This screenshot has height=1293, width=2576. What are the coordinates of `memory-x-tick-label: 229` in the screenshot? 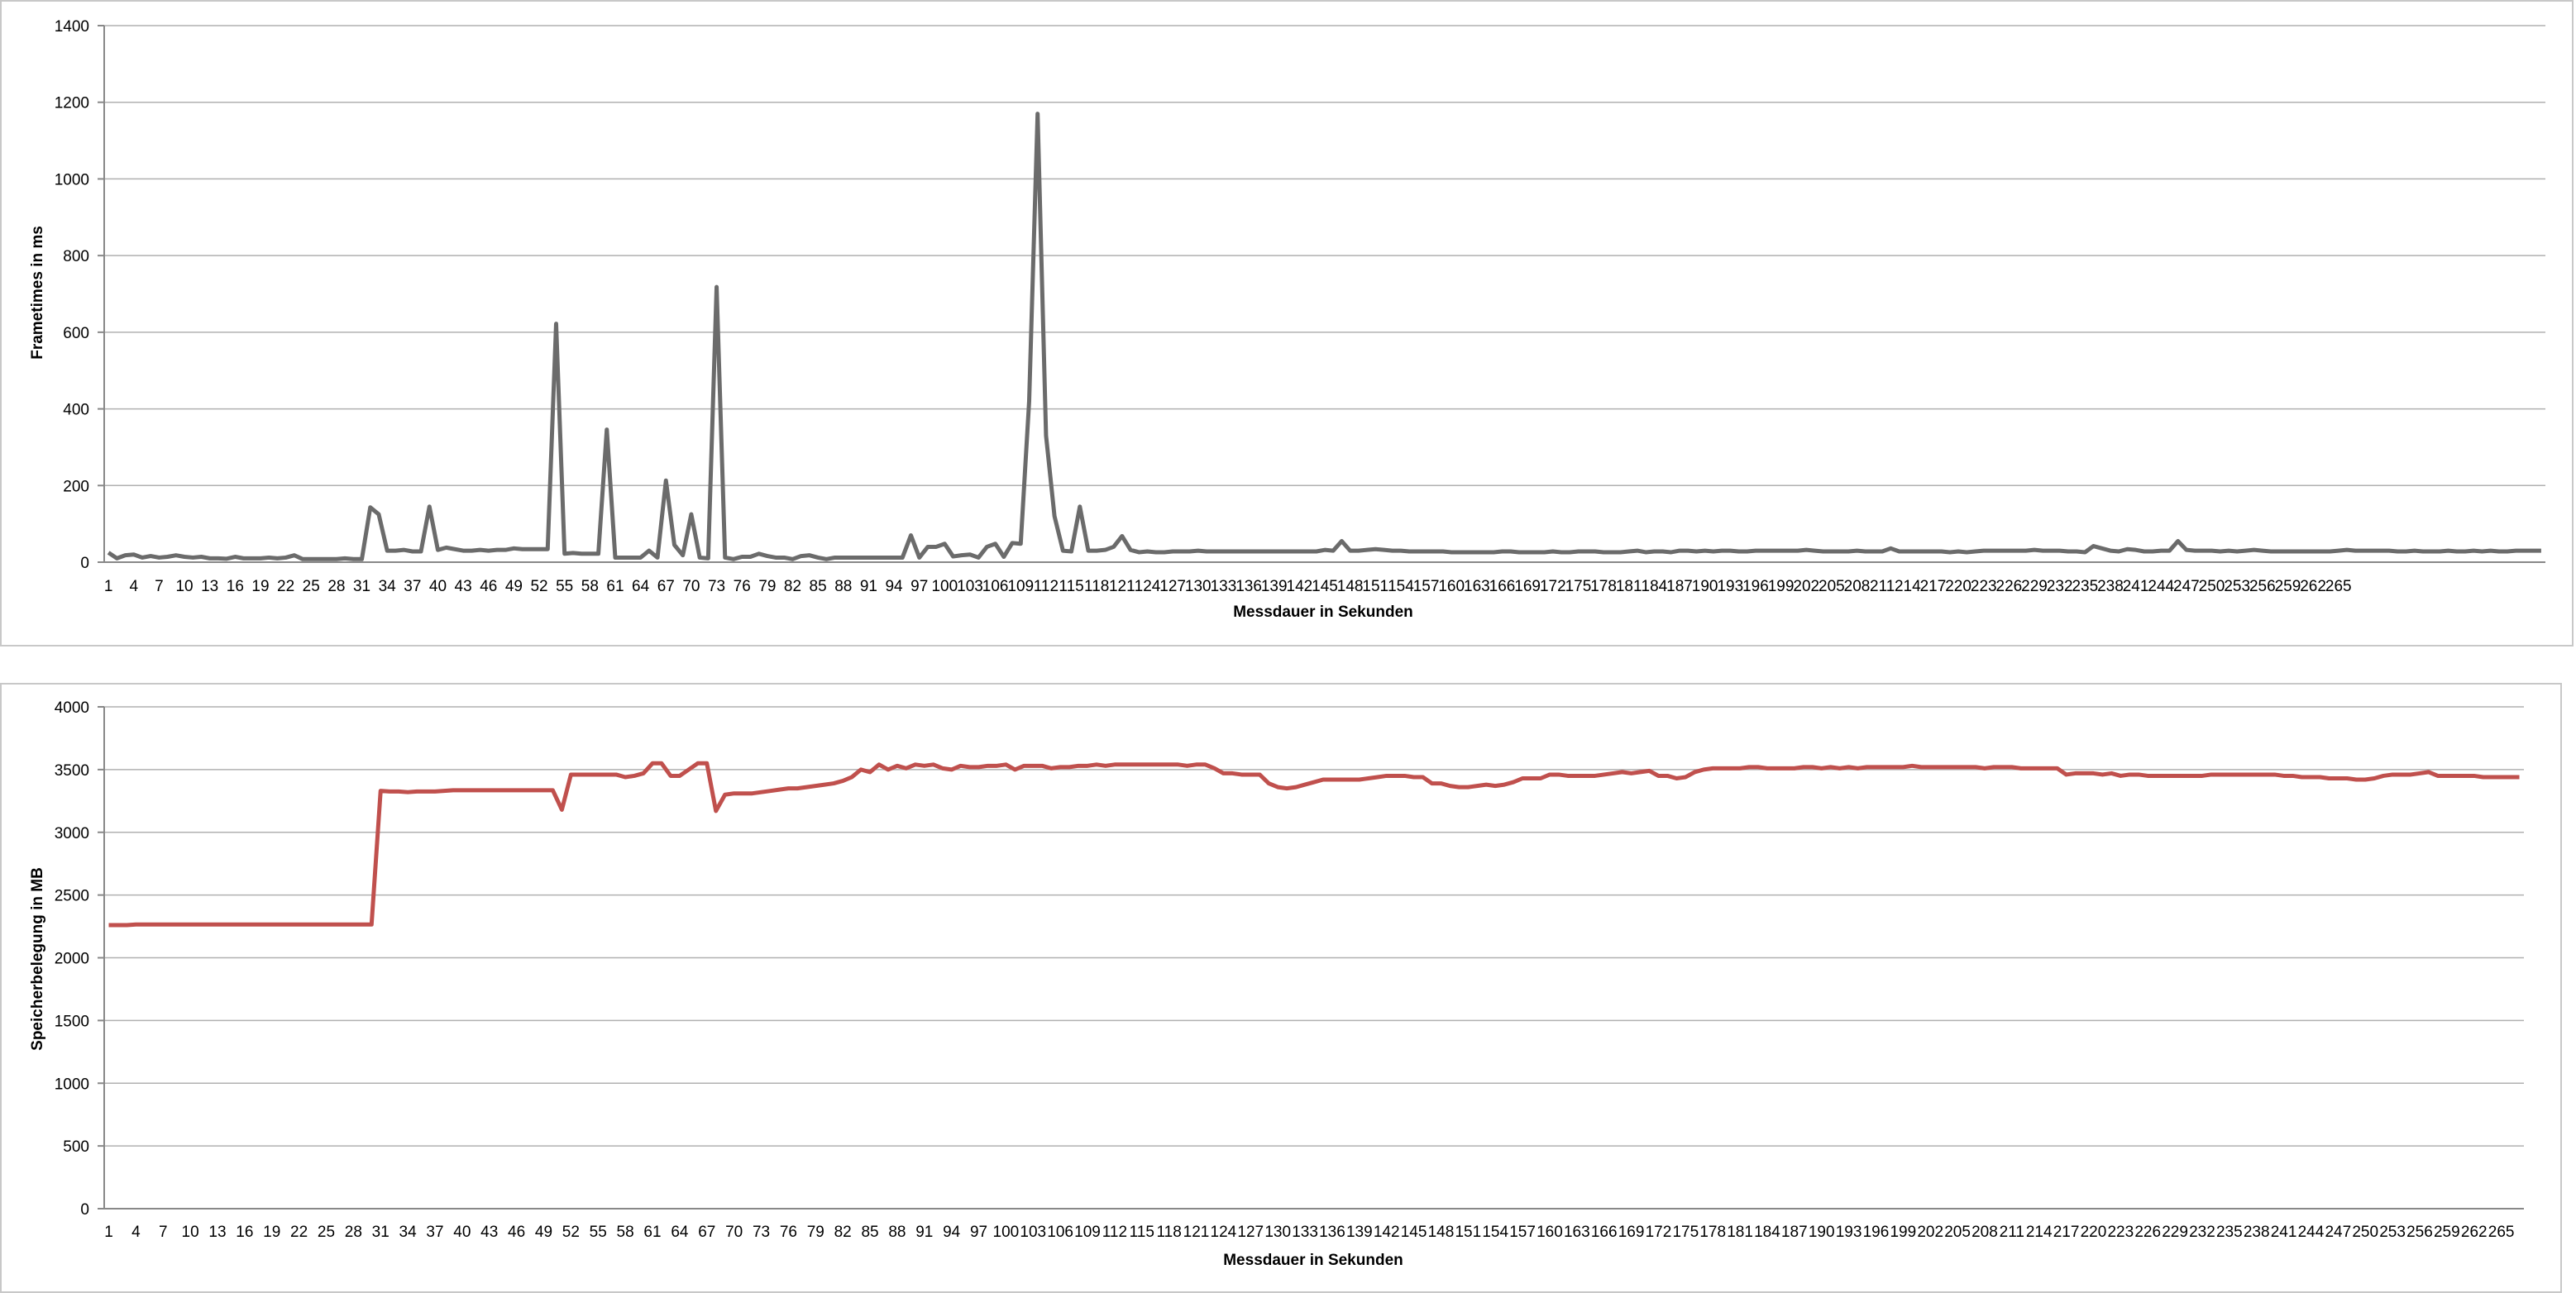 It's located at (2175, 1232).